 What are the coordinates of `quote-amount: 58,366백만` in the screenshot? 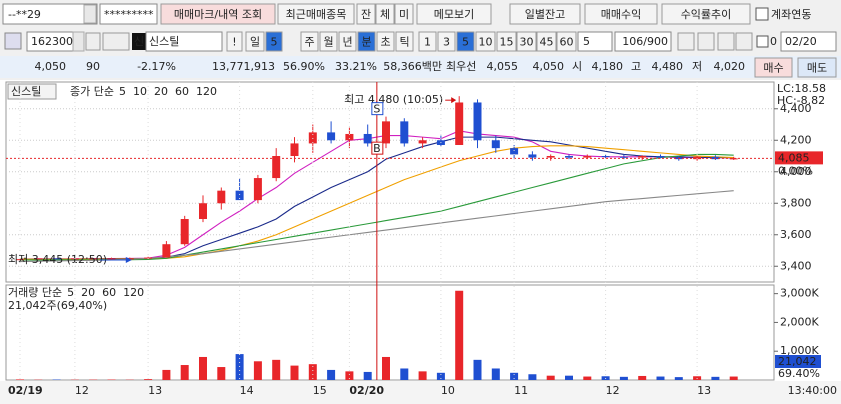 It's located at (412, 66).